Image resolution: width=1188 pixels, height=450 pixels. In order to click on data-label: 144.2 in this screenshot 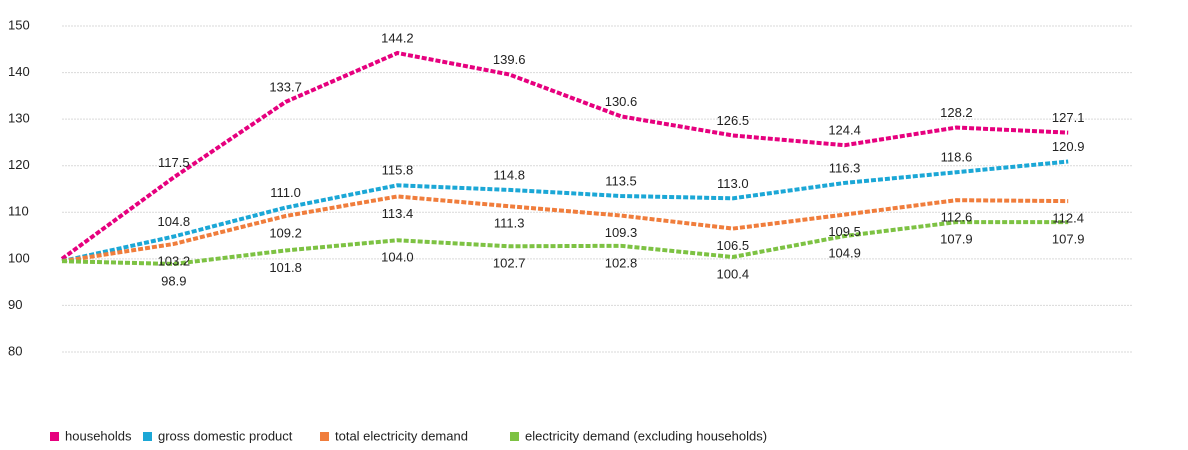, I will do `click(397, 37)`.